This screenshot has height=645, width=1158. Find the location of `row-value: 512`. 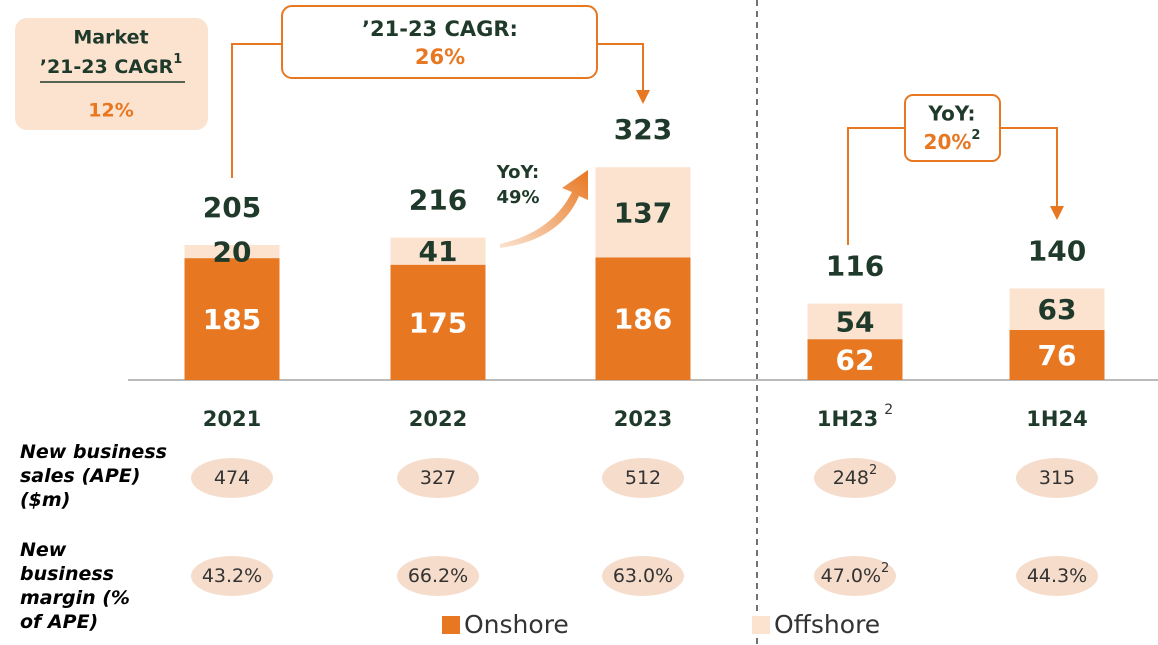

row-value: 512 is located at coordinates (643, 478).